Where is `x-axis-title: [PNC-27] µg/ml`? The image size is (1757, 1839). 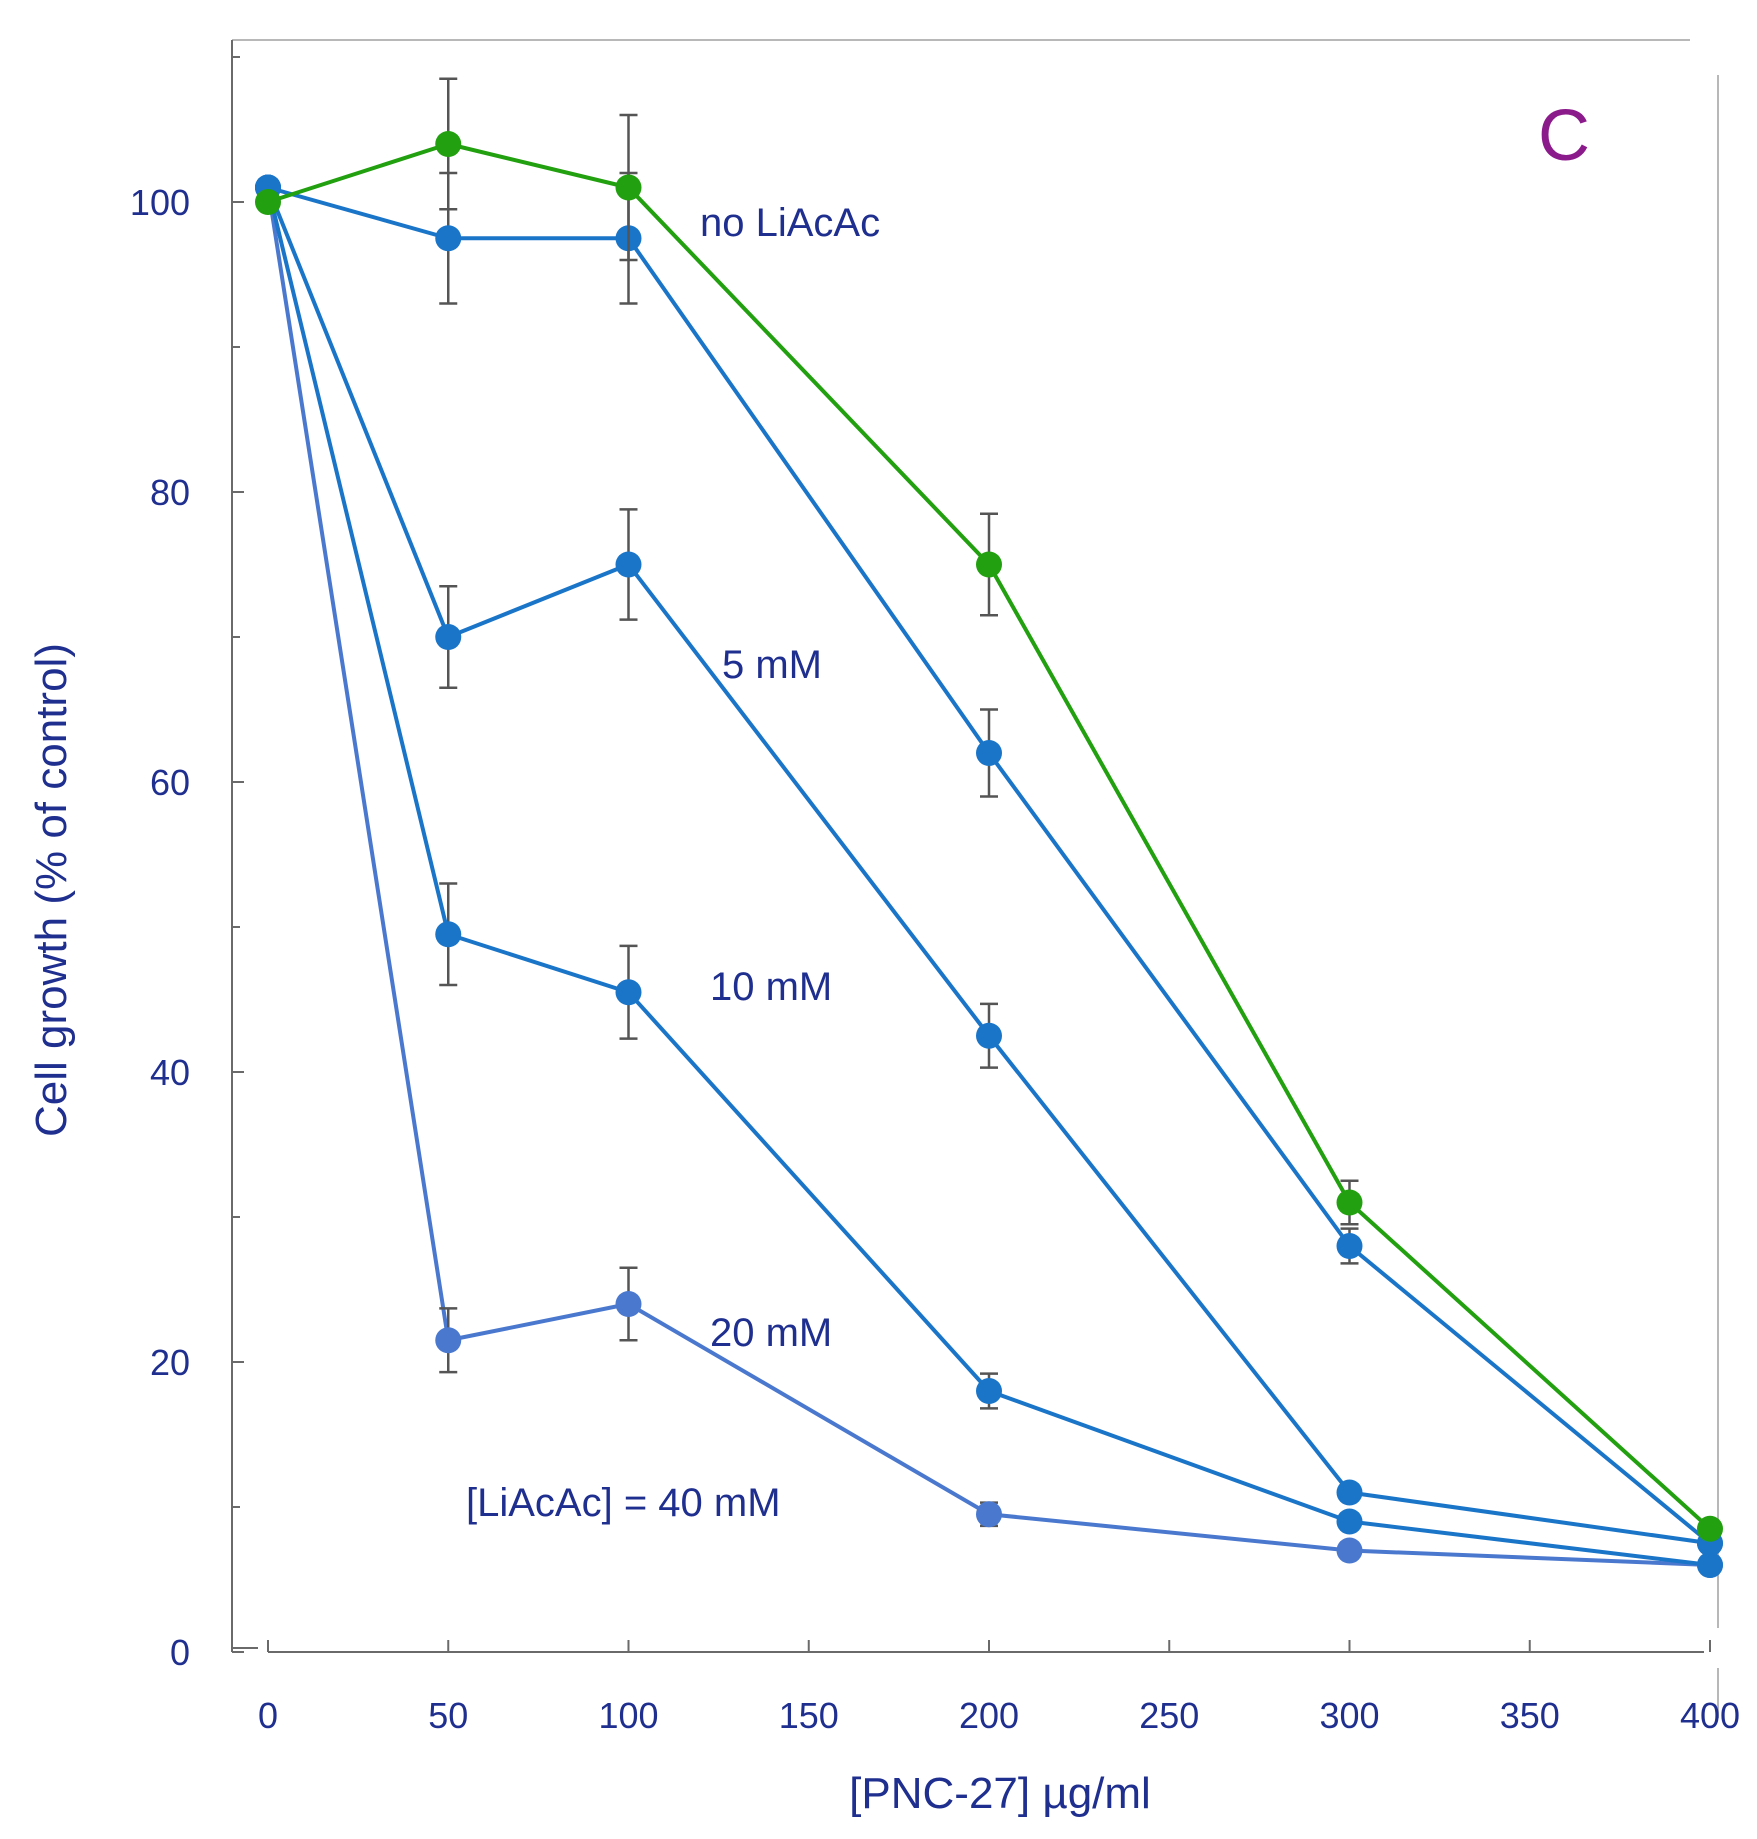
x-axis-title: [PNC-27] µg/ml is located at coordinates (1000, 1793).